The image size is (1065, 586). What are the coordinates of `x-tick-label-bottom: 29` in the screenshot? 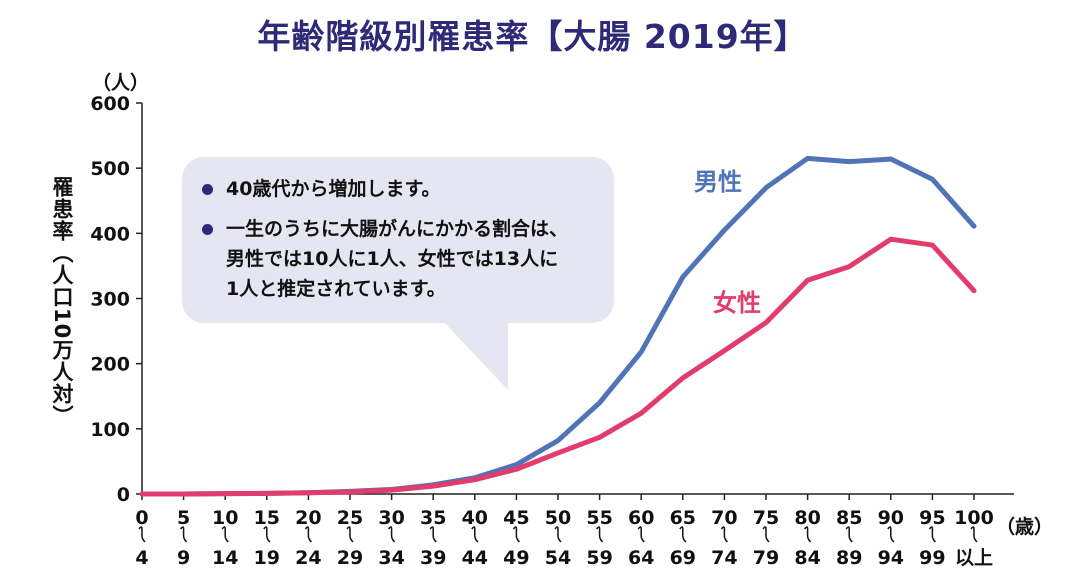 It's located at (350, 558).